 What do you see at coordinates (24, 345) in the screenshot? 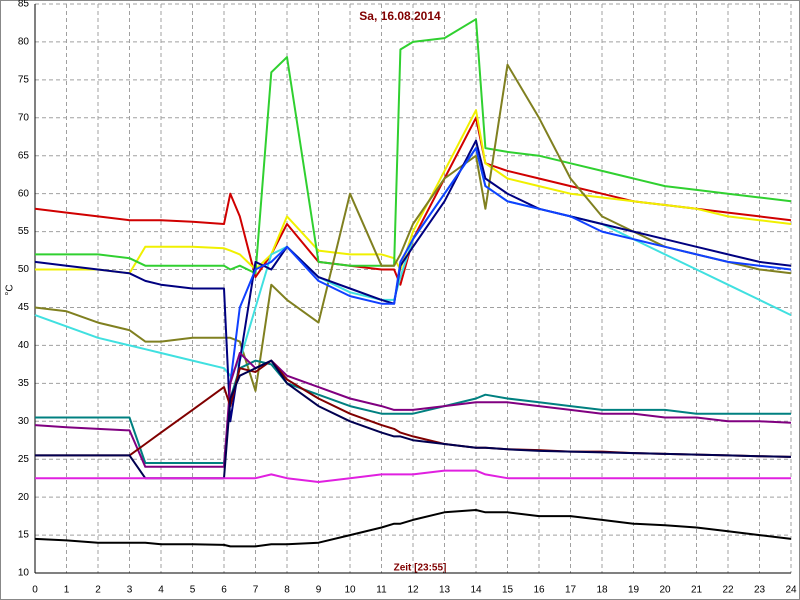
I see `y-tick-label: 40` at bounding box center [24, 345].